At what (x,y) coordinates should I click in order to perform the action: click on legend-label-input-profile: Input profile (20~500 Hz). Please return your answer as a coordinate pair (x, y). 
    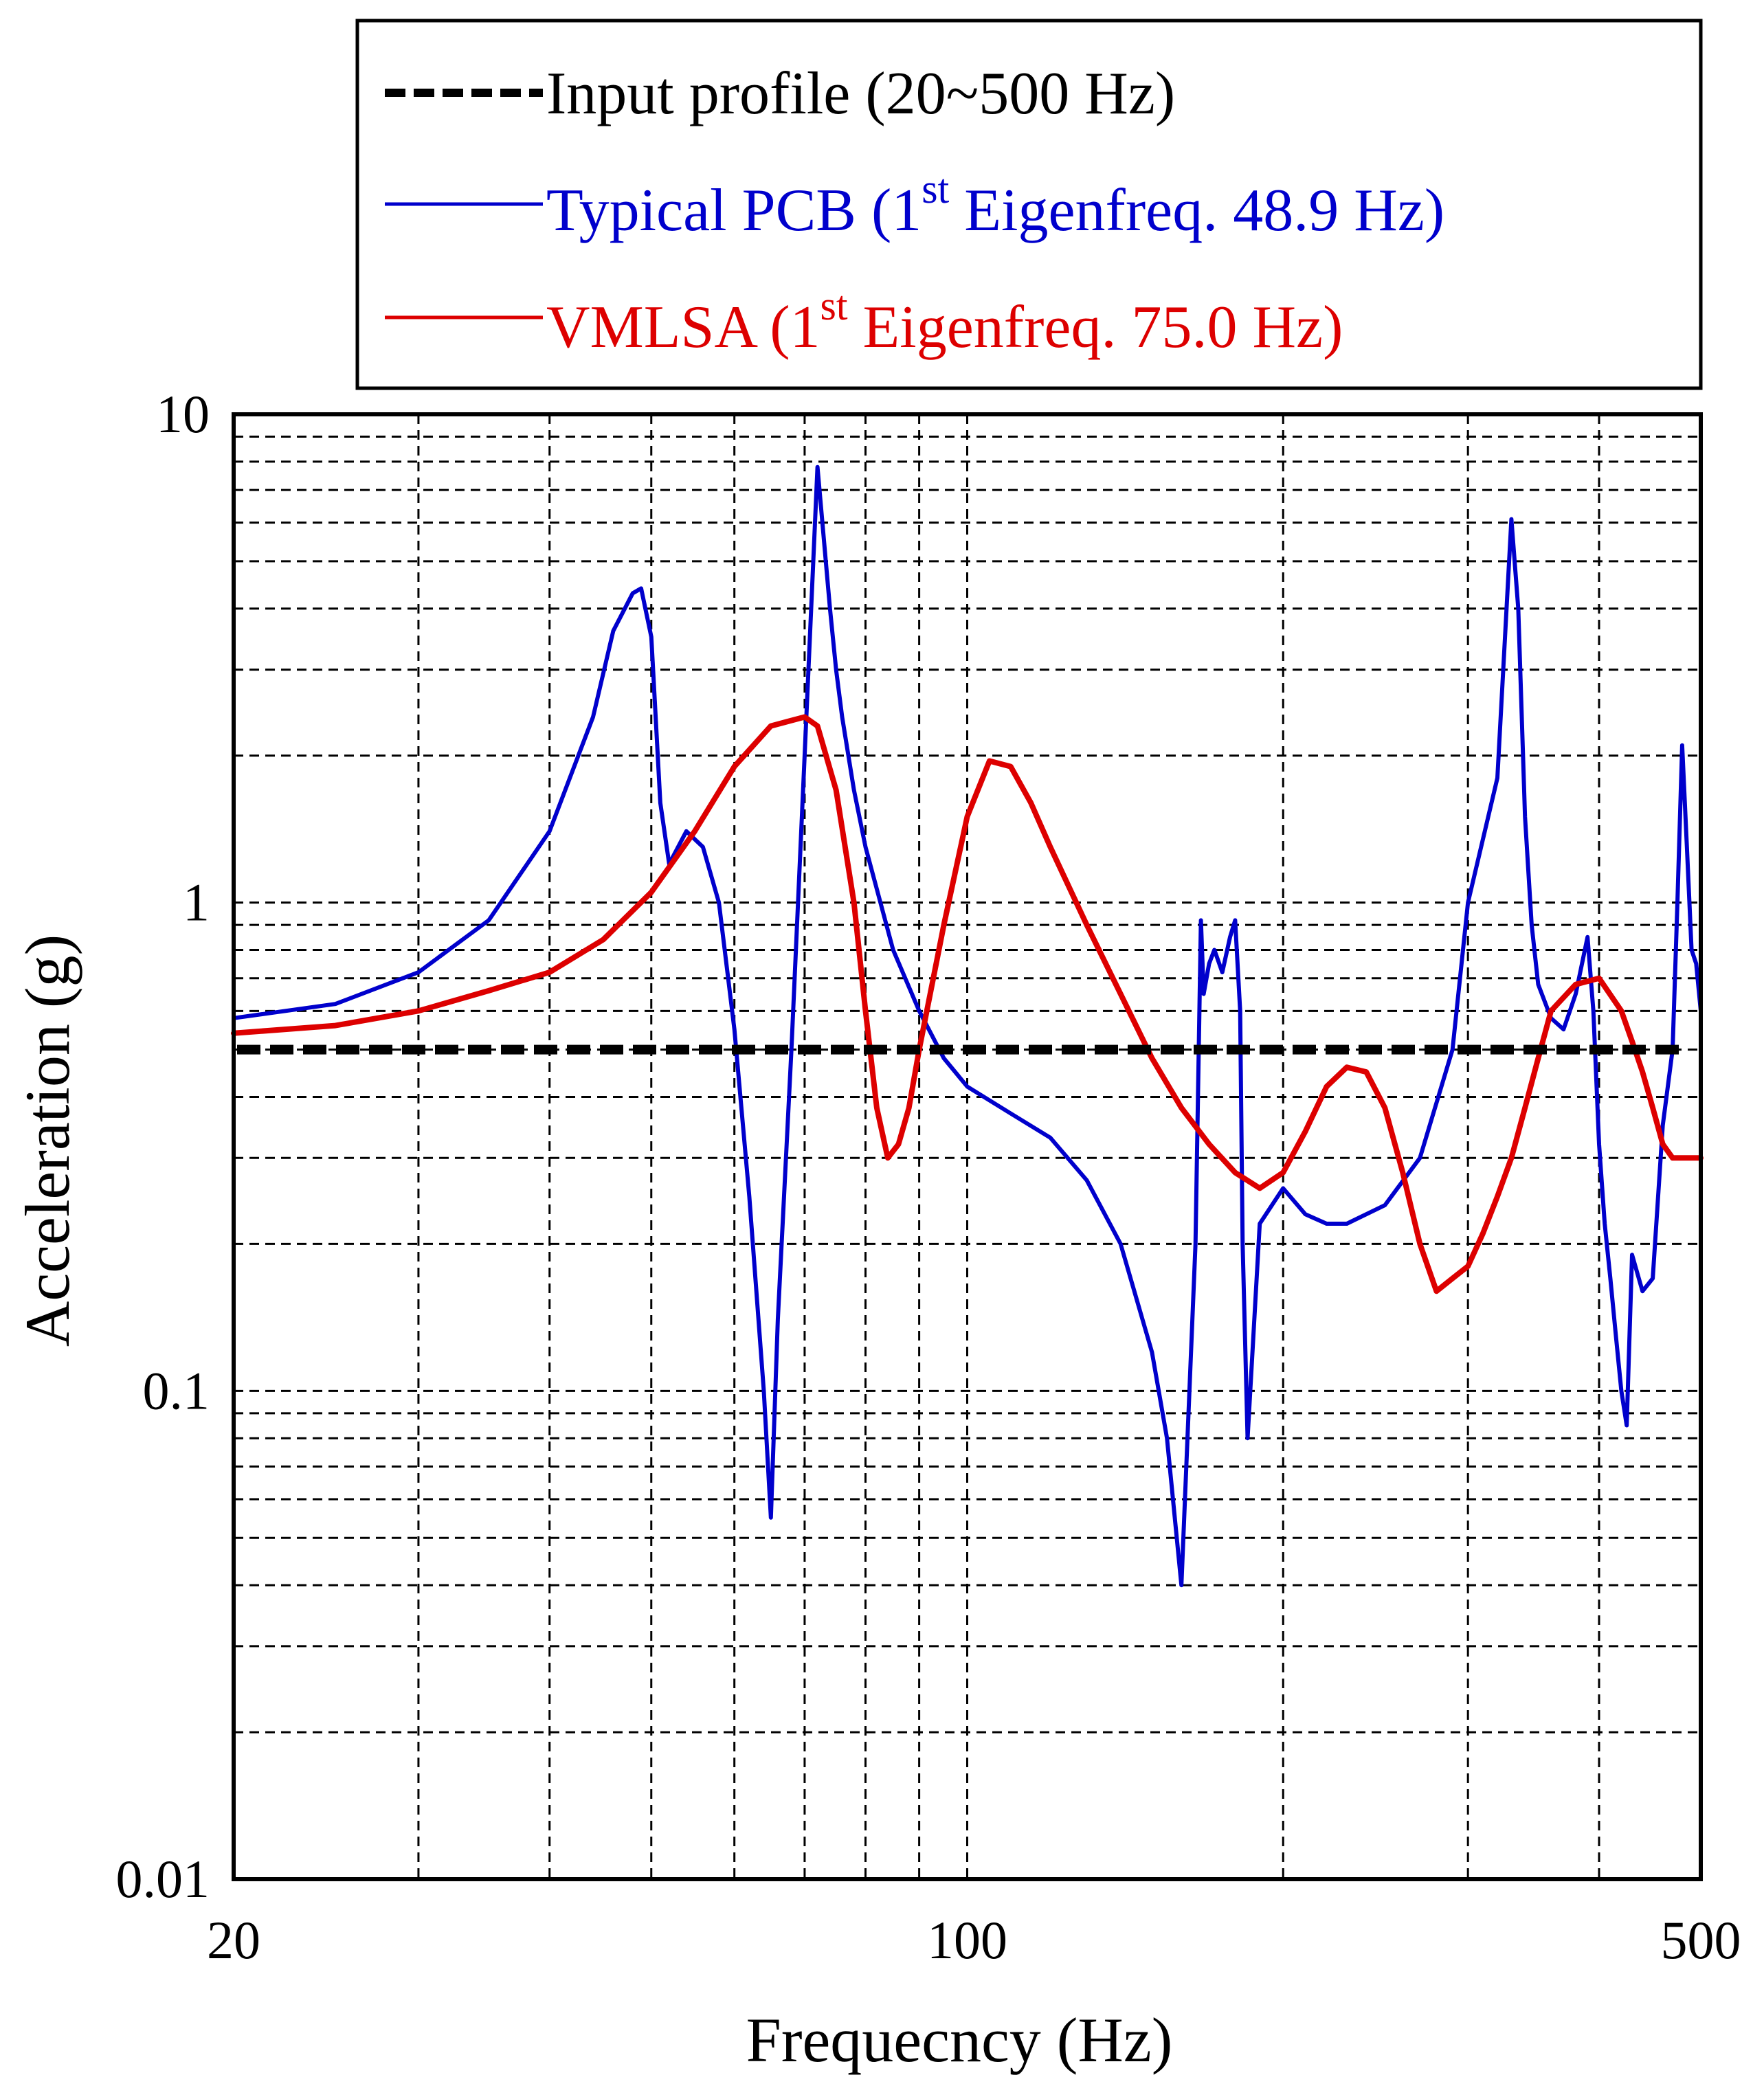
    Looking at the image, I should click on (860, 93).